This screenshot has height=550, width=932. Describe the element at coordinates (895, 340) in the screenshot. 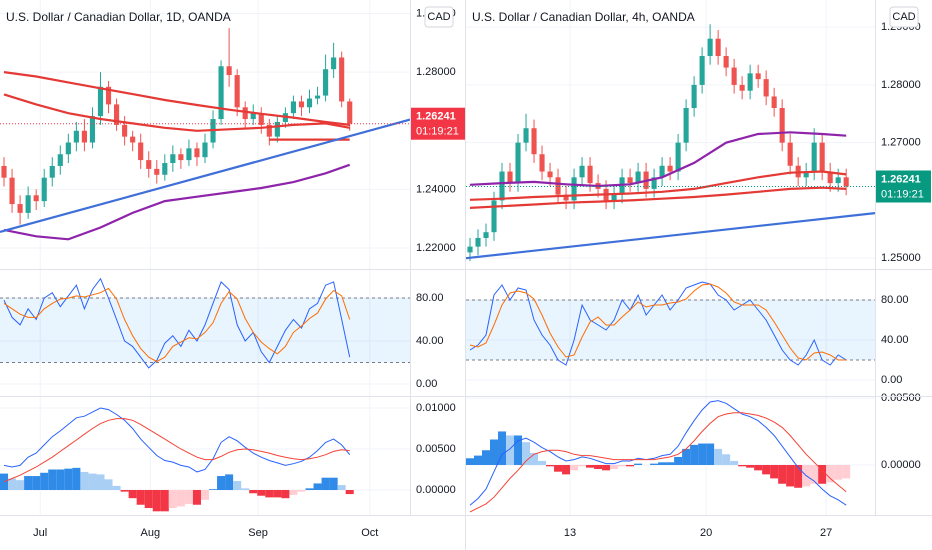

I see `y-tick-label: 40.00` at that location.